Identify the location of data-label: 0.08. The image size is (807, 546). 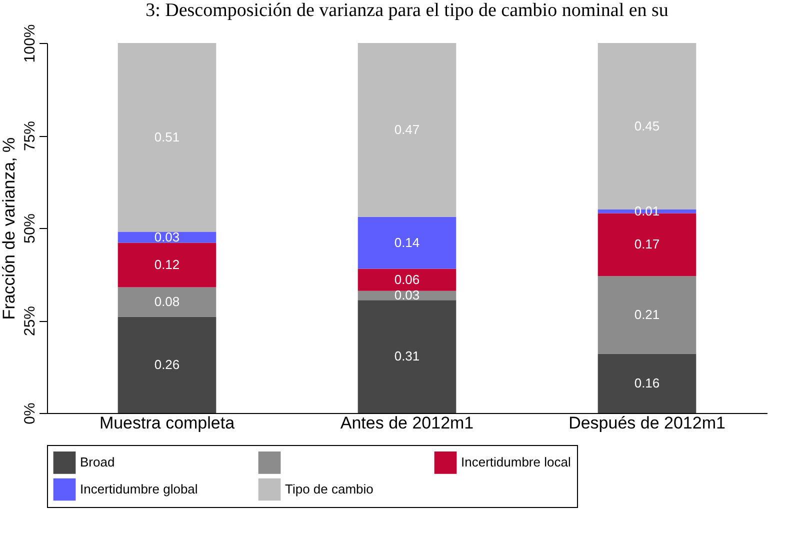
(167, 301).